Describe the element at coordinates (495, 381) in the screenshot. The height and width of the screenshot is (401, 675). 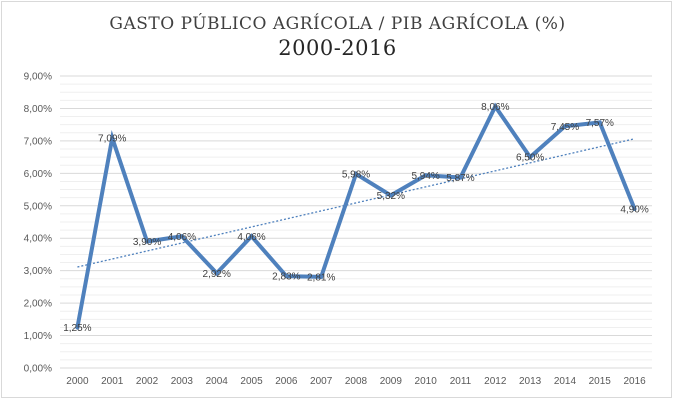
I see `x-tick-label: 2012` at that location.